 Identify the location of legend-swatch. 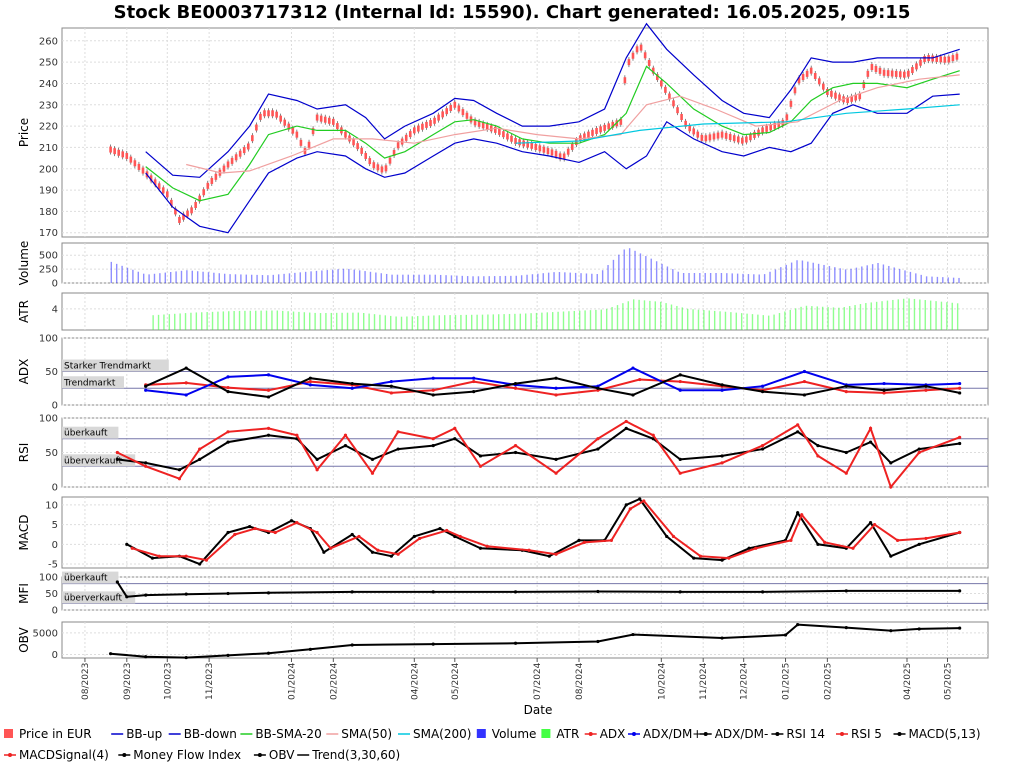
(481, 733).